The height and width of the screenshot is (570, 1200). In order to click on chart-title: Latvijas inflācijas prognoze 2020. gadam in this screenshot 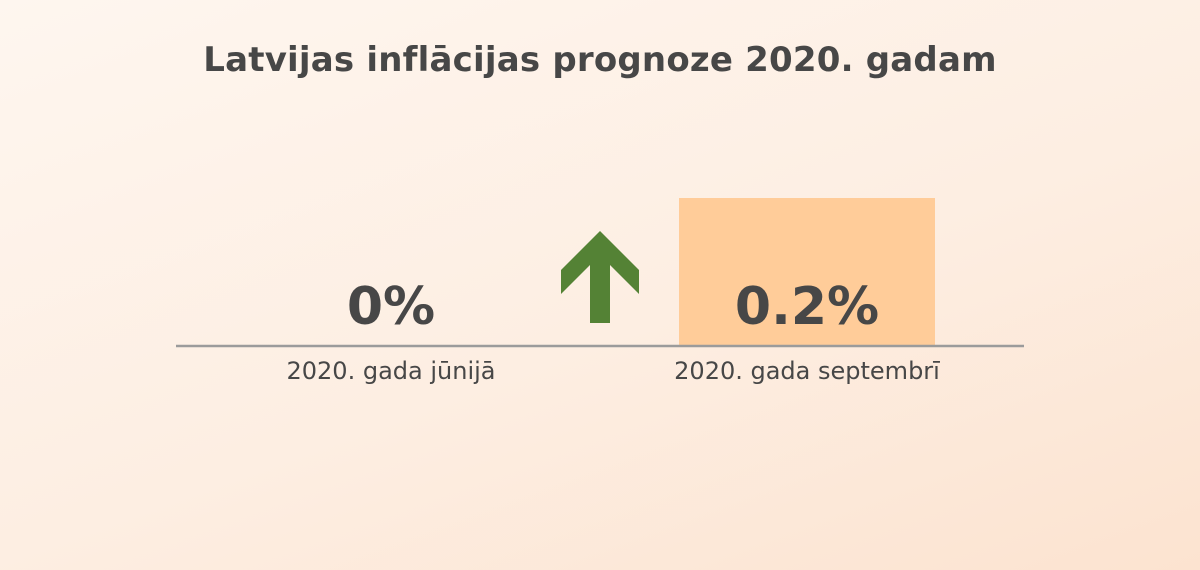, I will do `click(600, 60)`.